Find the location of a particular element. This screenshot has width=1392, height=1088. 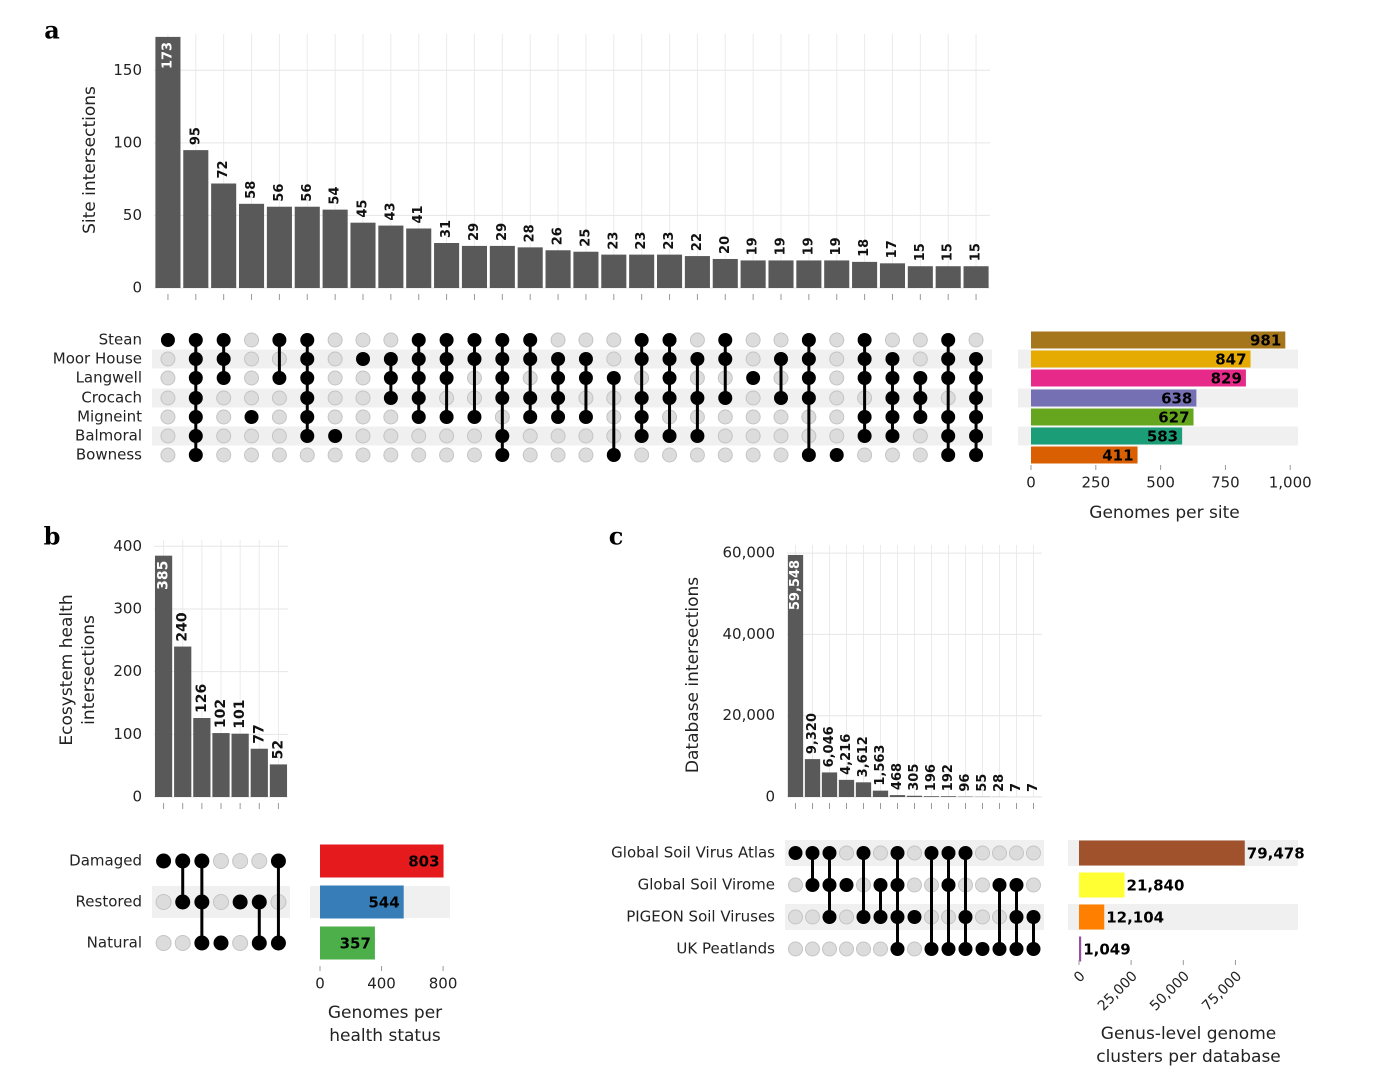

y-axis-label: Ecosystem health is located at coordinates (67, 669).